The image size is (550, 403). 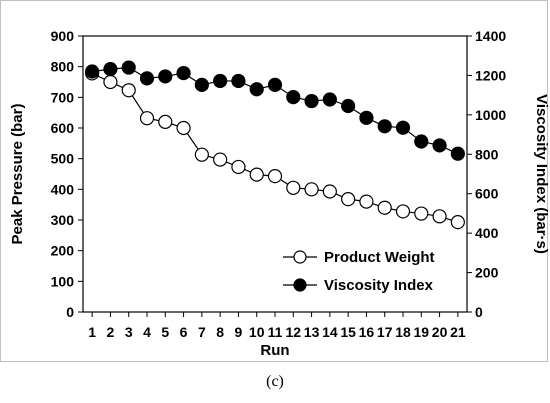 What do you see at coordinates (63, 36) in the screenshot?
I see `y-left-tick-label: 900` at bounding box center [63, 36].